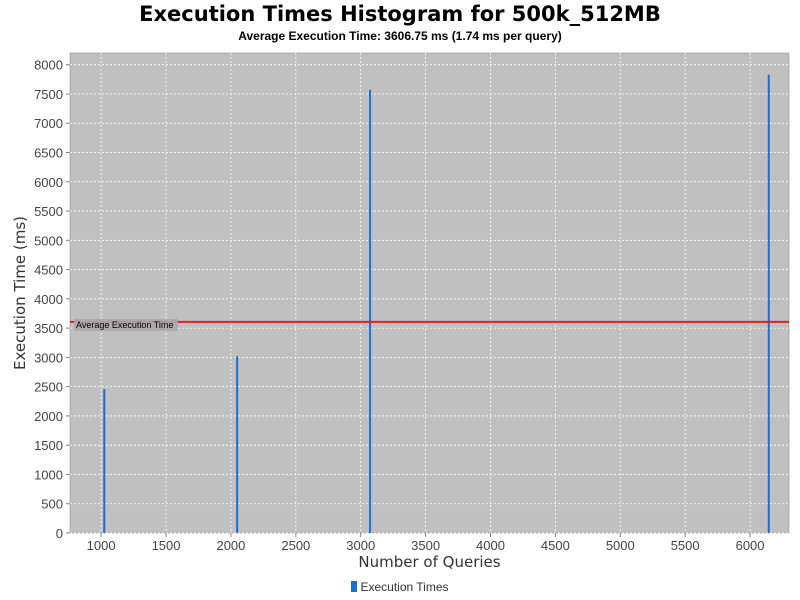  What do you see at coordinates (48, 299) in the screenshot?
I see `y-tick-label: 4000` at bounding box center [48, 299].